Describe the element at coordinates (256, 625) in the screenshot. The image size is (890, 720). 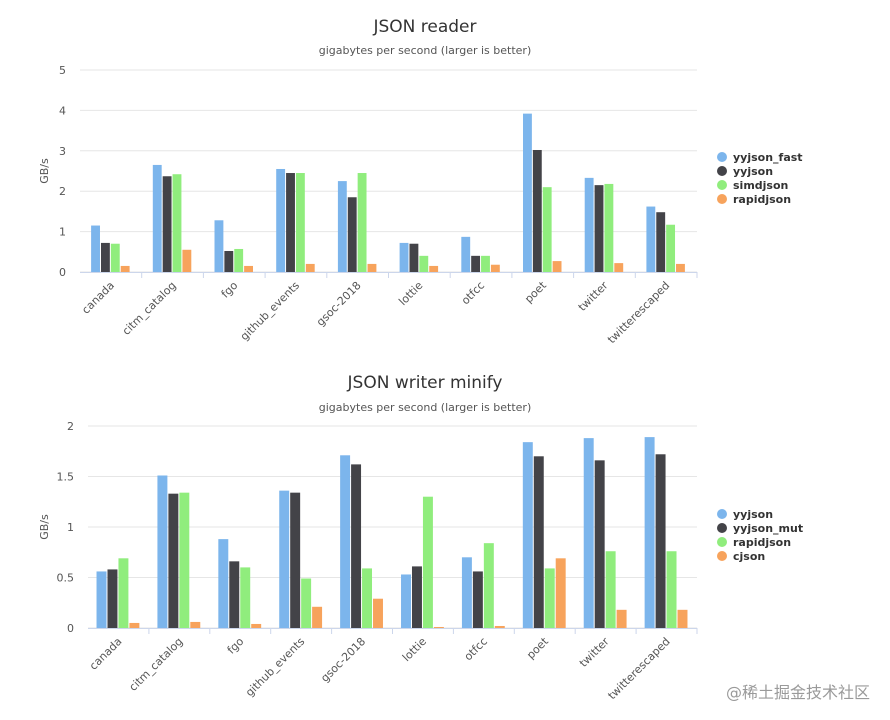
I see `bar-cjson-fgo` at that location.